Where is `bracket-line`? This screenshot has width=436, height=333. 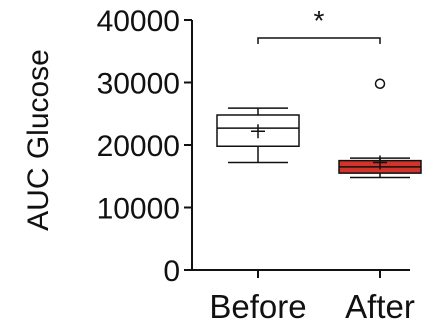
bracket-line is located at coordinates (319, 40).